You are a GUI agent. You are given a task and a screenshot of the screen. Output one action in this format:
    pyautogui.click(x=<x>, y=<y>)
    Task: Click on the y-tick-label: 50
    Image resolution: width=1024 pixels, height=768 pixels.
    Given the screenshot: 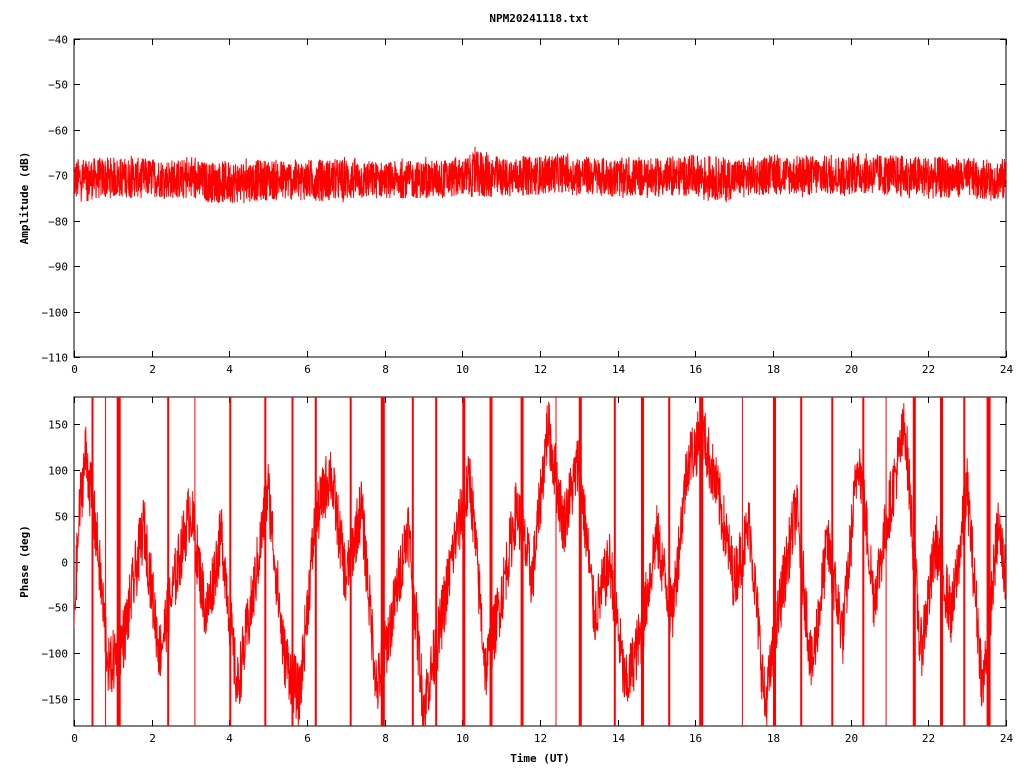 What is the action you would take?
    pyautogui.click(x=61, y=517)
    